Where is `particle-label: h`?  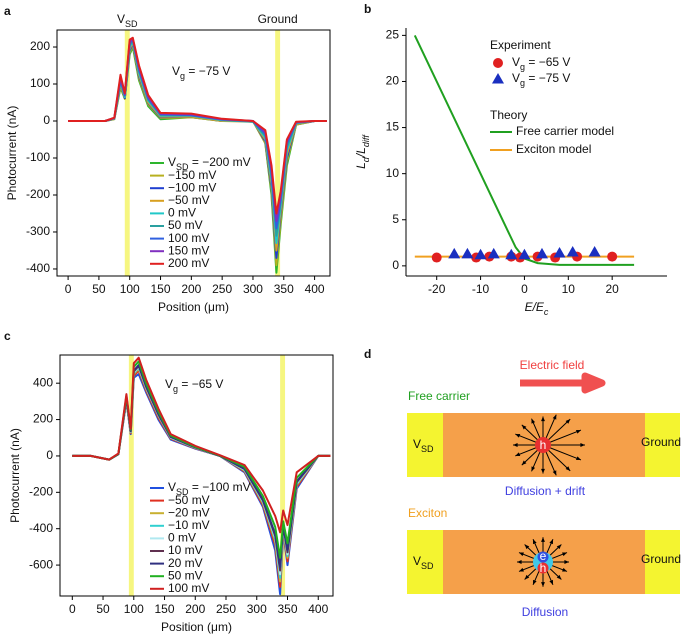
particle-label: h is located at coordinates (543, 568).